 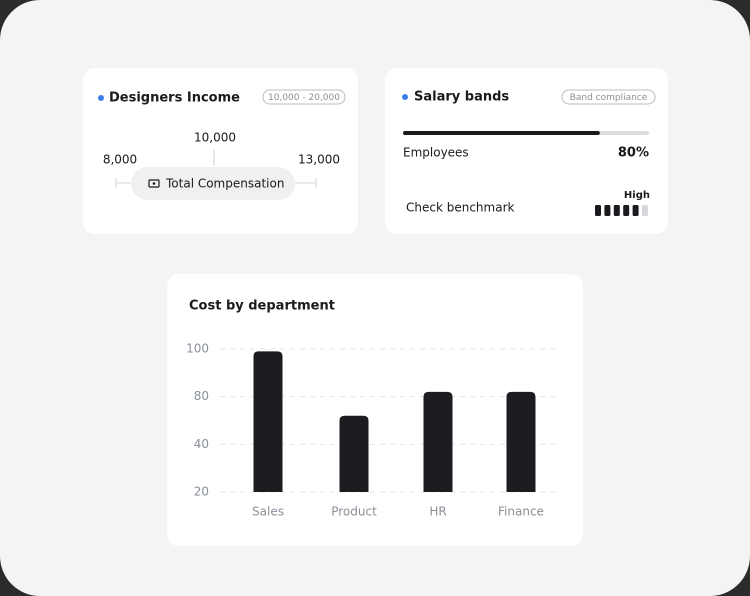 I want to click on money-icon, so click(x=154, y=183).